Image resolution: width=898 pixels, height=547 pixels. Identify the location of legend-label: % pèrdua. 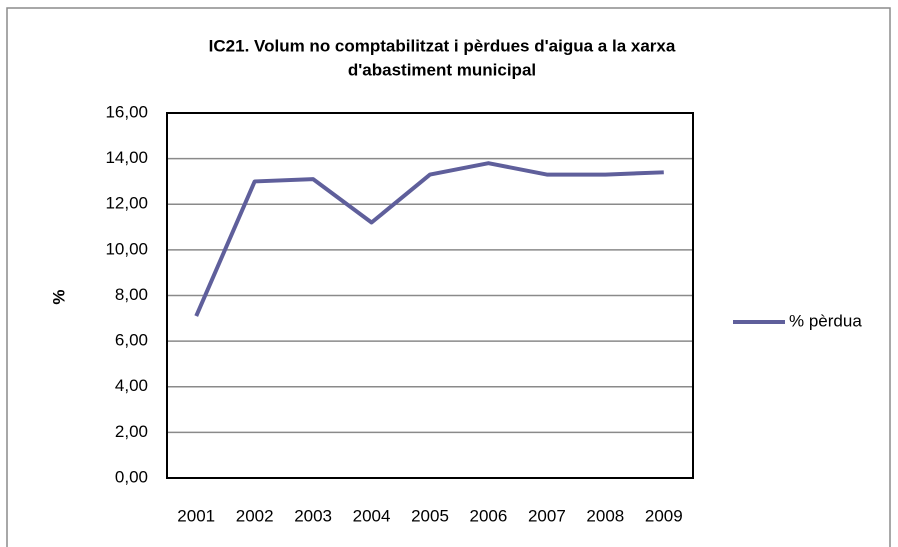
(825, 320).